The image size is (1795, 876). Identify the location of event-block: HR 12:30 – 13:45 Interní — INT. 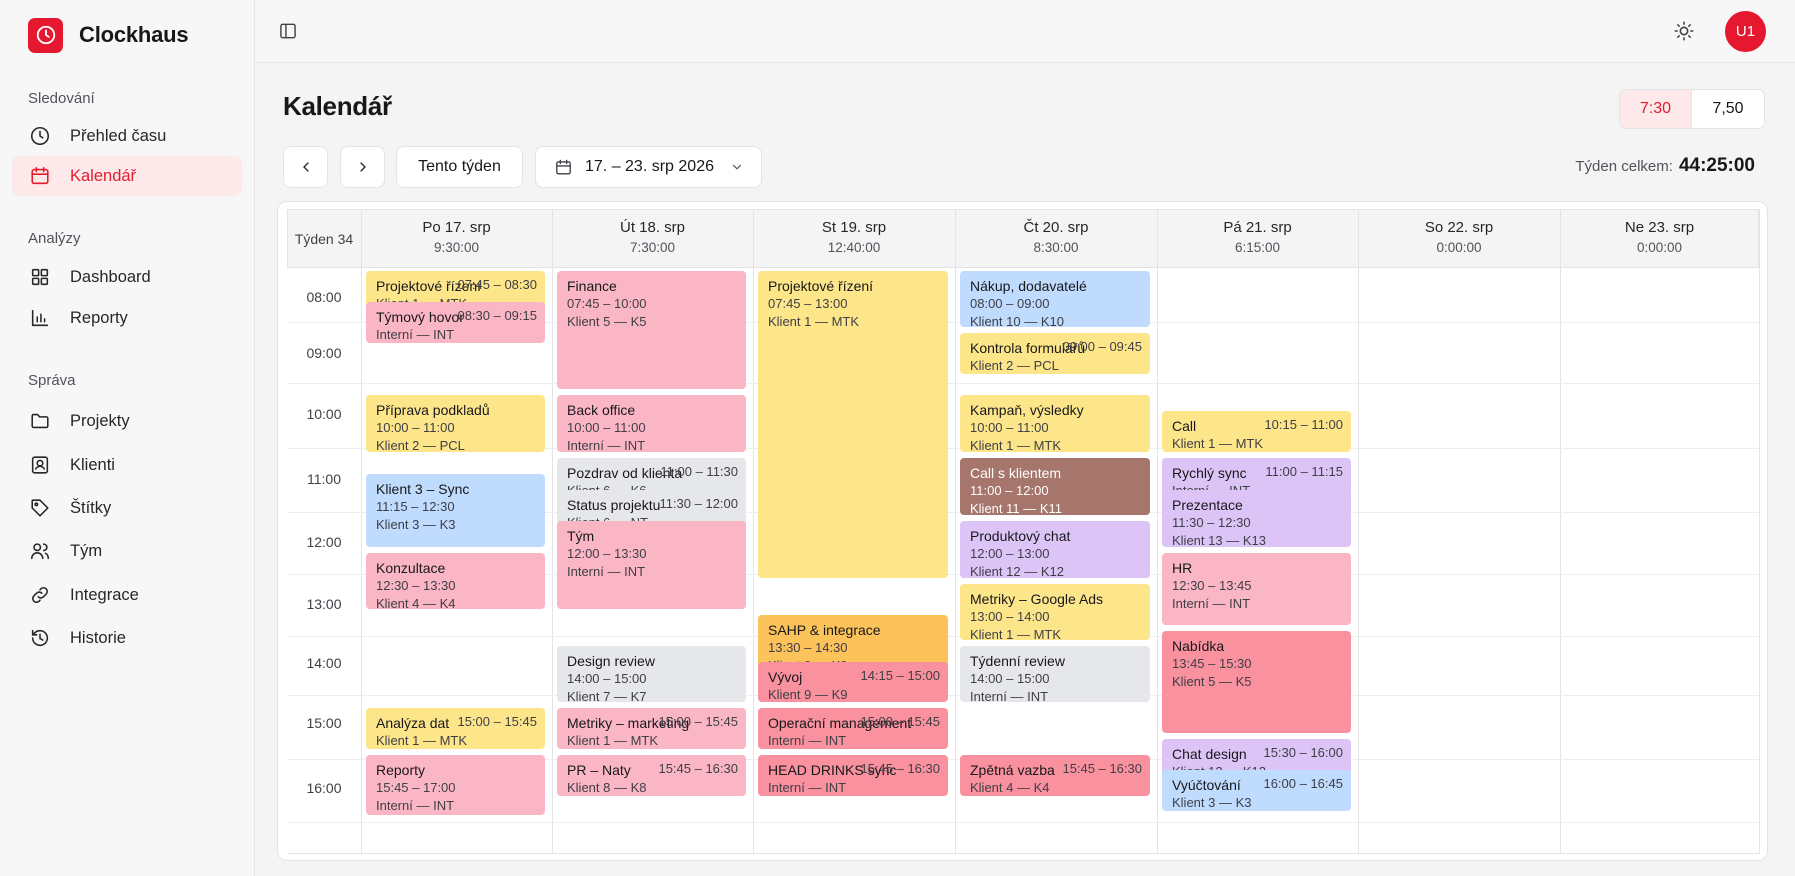
(1256, 588).